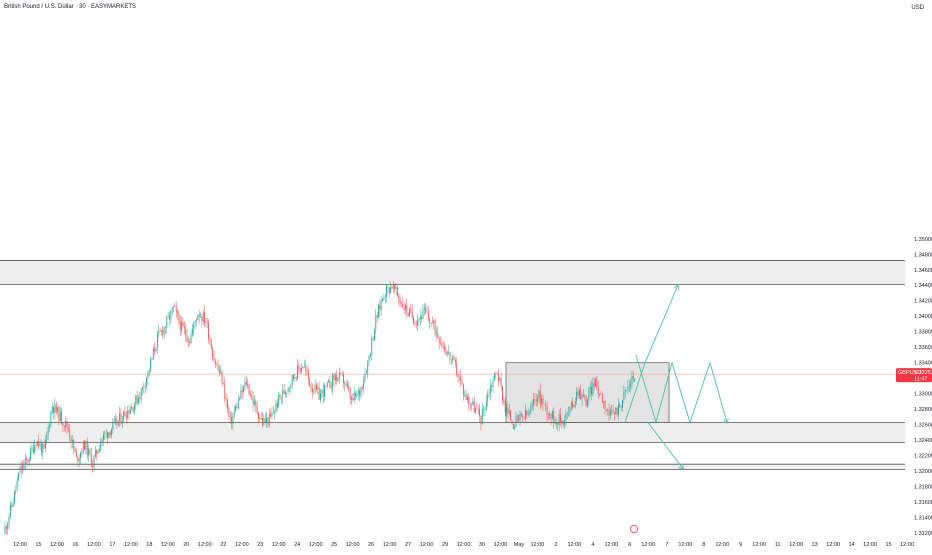 The height and width of the screenshot is (555, 932). What do you see at coordinates (923, 373) in the screenshot?
I see `price-tag-value: 1.33252` at bounding box center [923, 373].